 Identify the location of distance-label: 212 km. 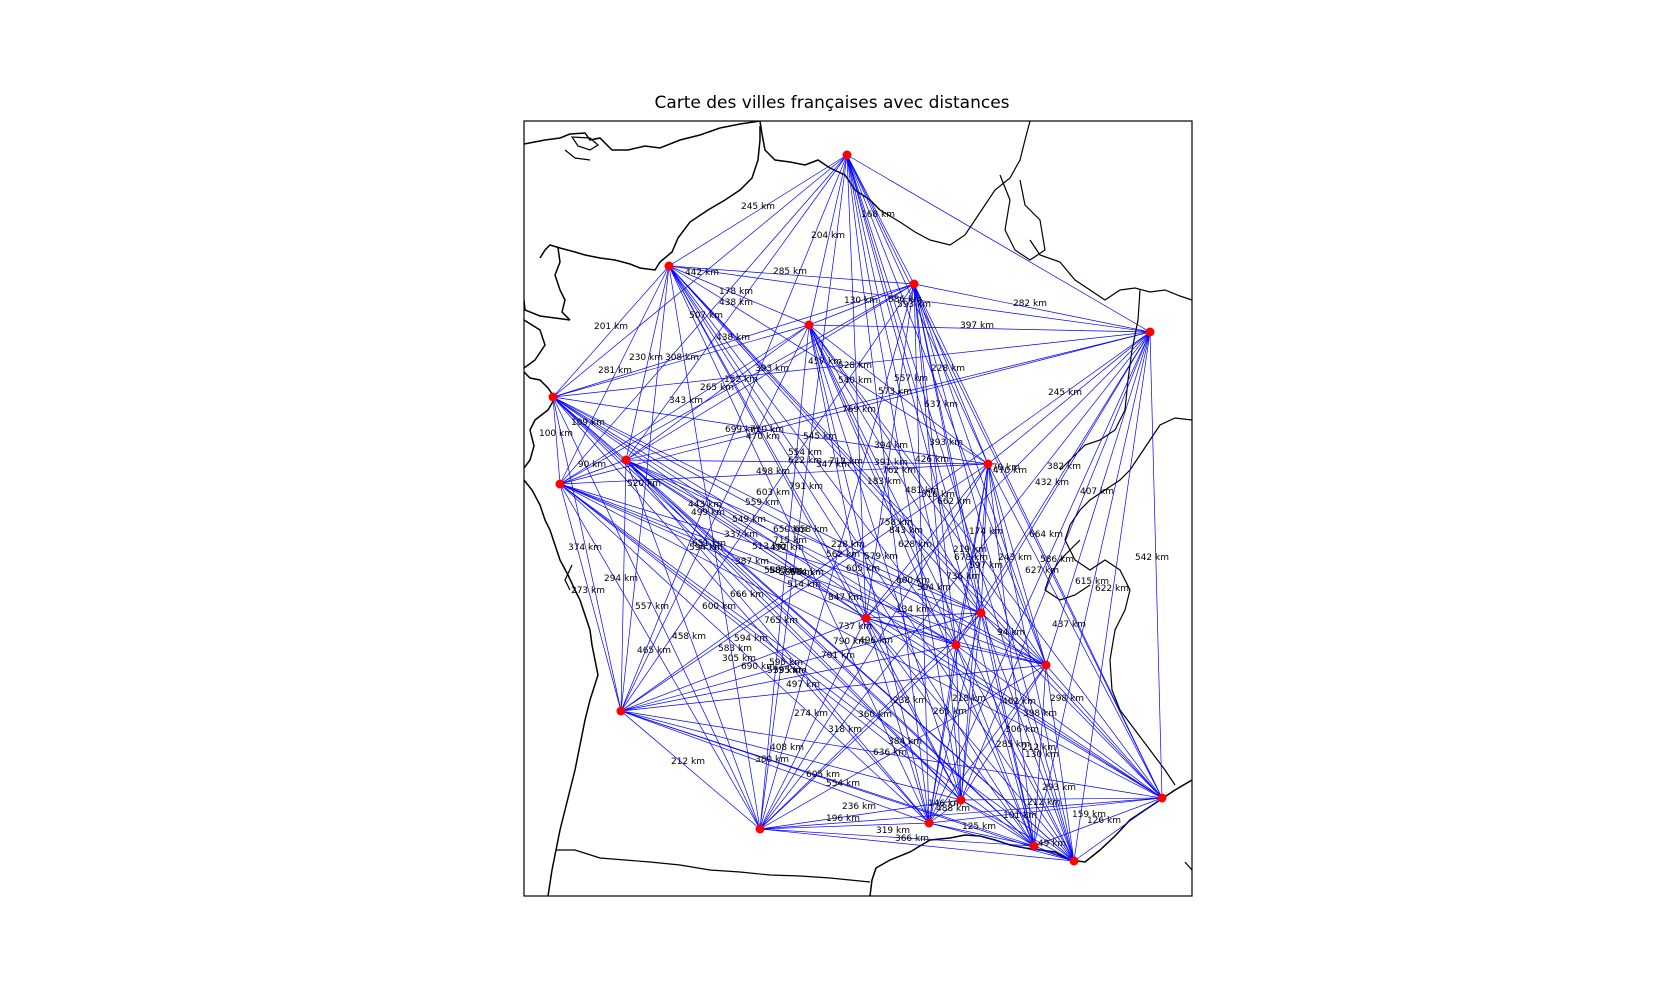
(688, 762).